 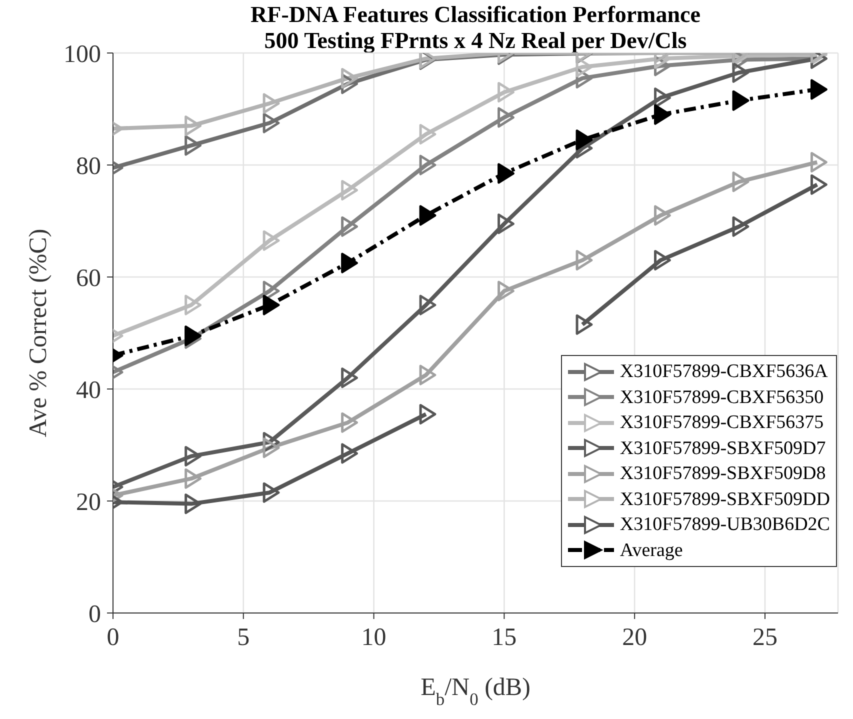 What do you see at coordinates (88, 278) in the screenshot?
I see `y-tick-label: 60` at bounding box center [88, 278].